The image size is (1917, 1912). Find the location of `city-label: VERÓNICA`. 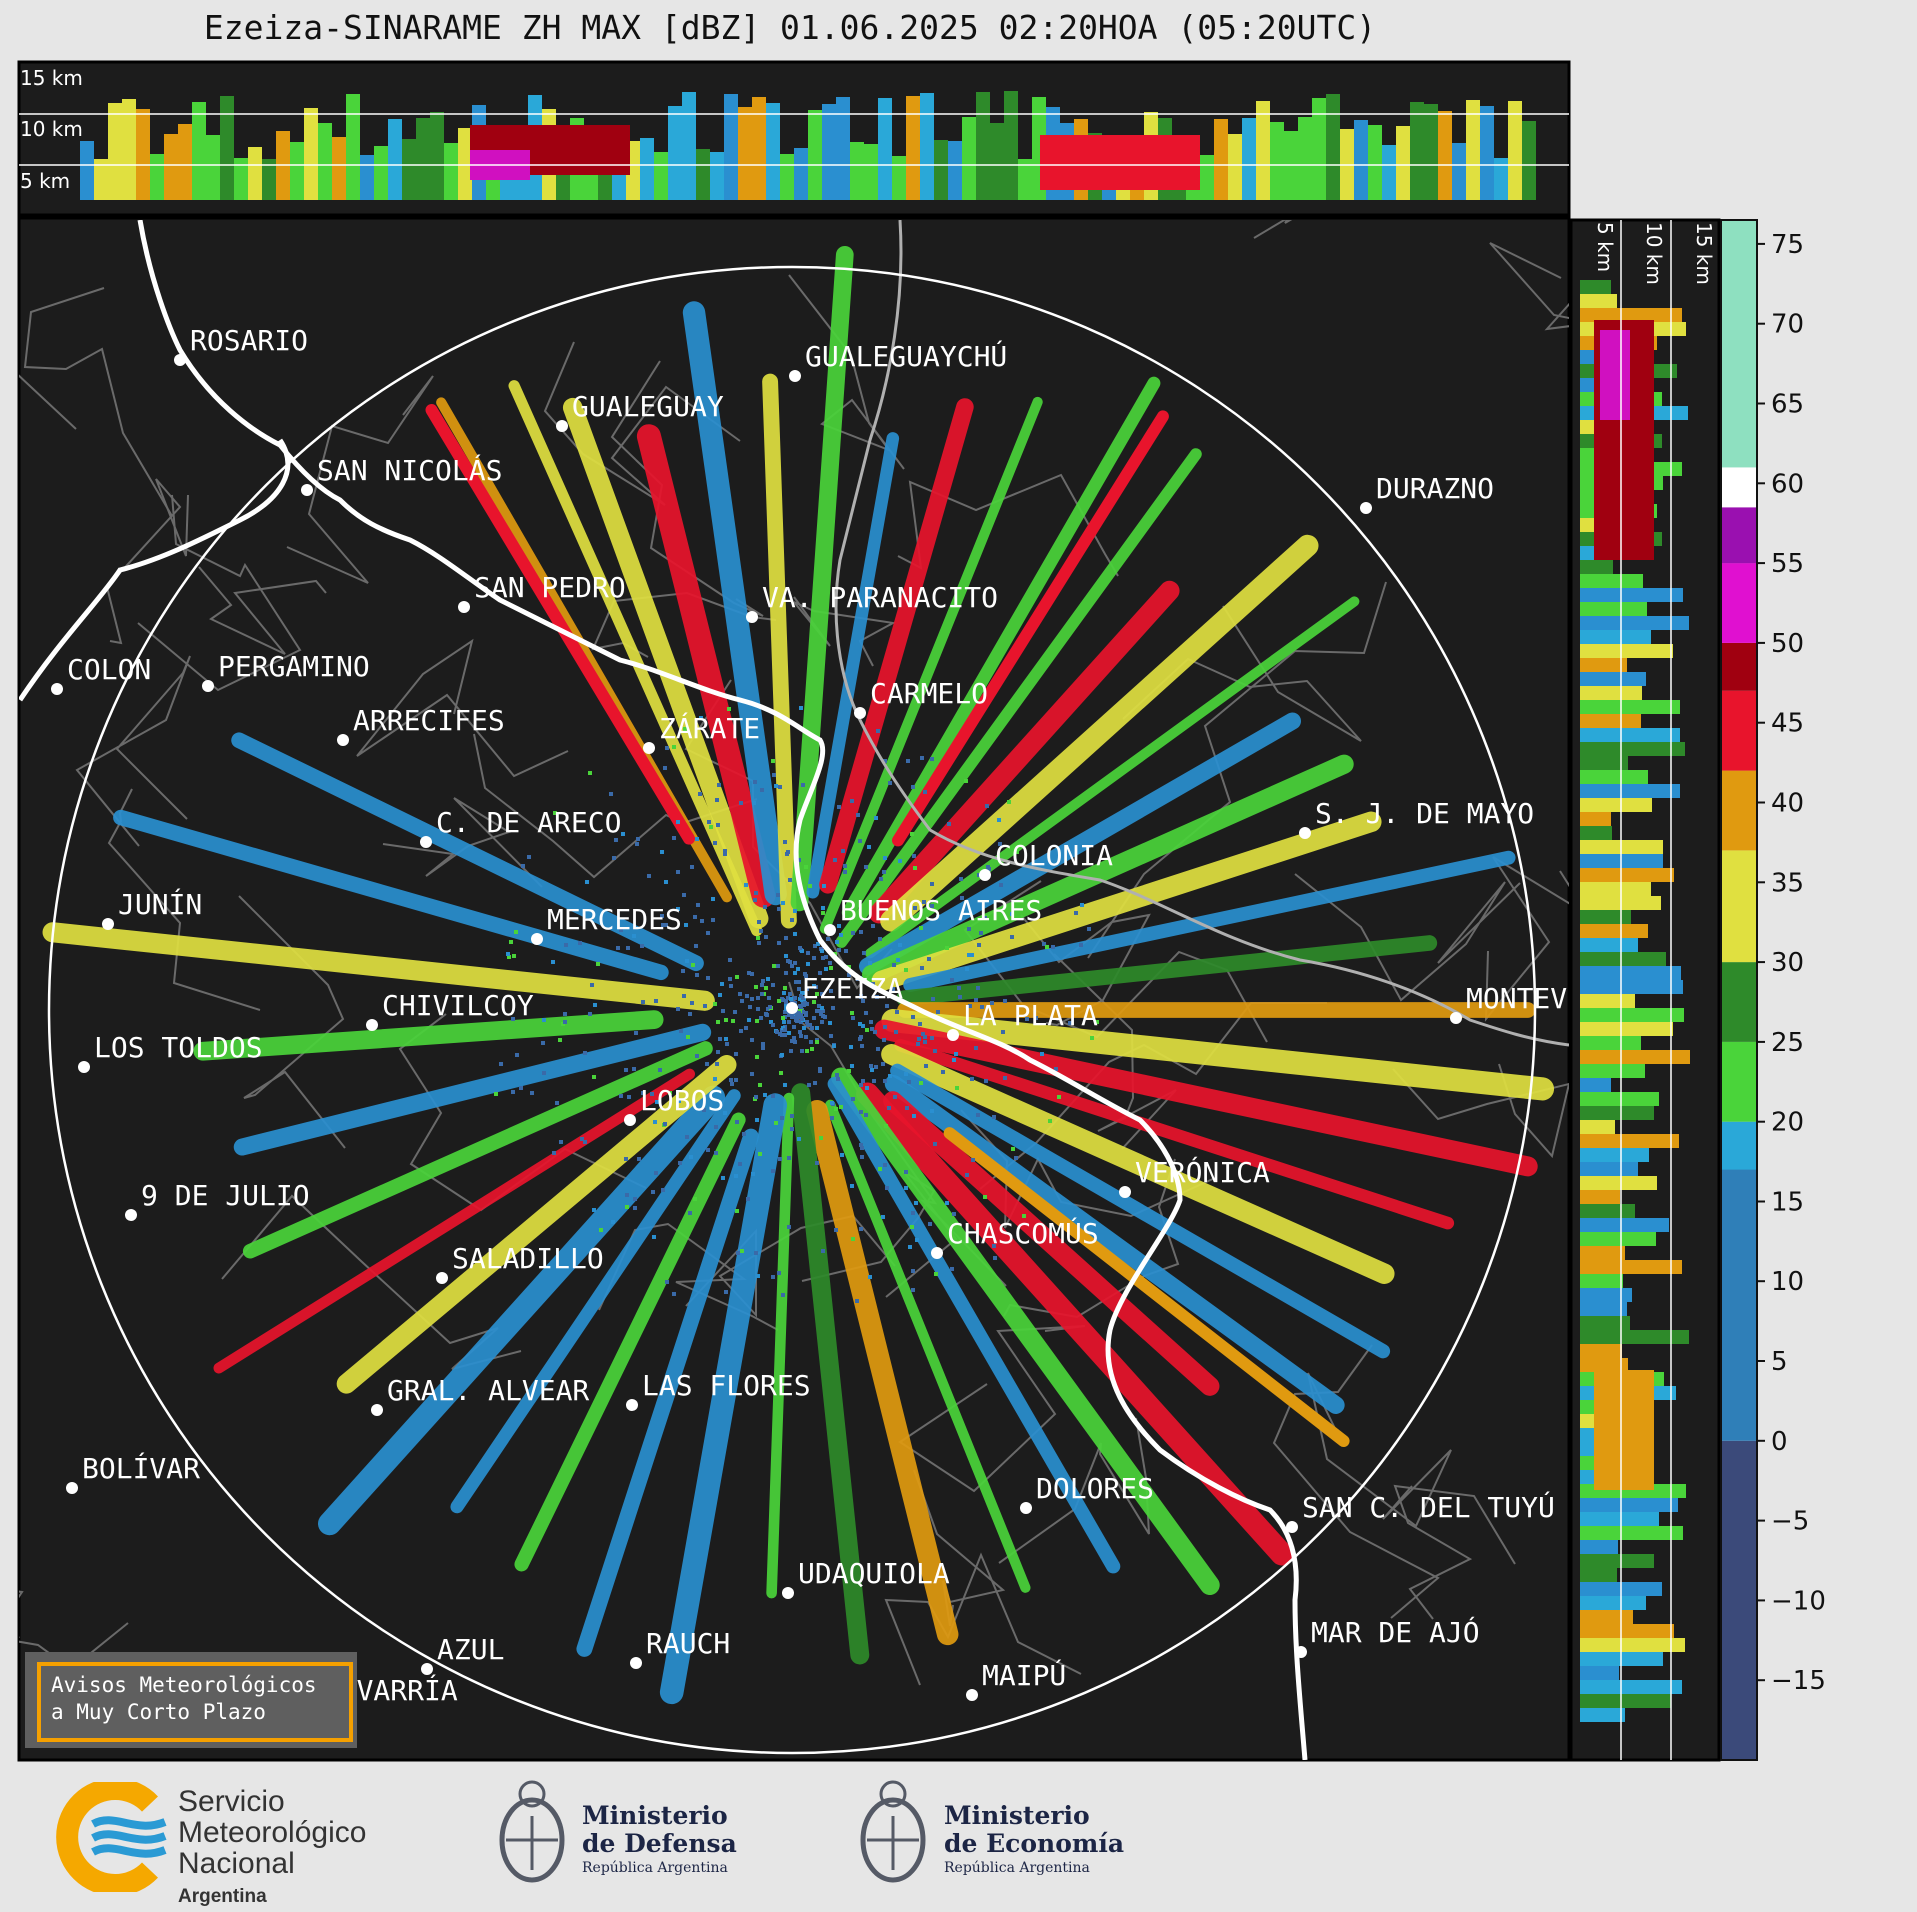

city-label: VERÓNICA is located at coordinates (1202, 1172).